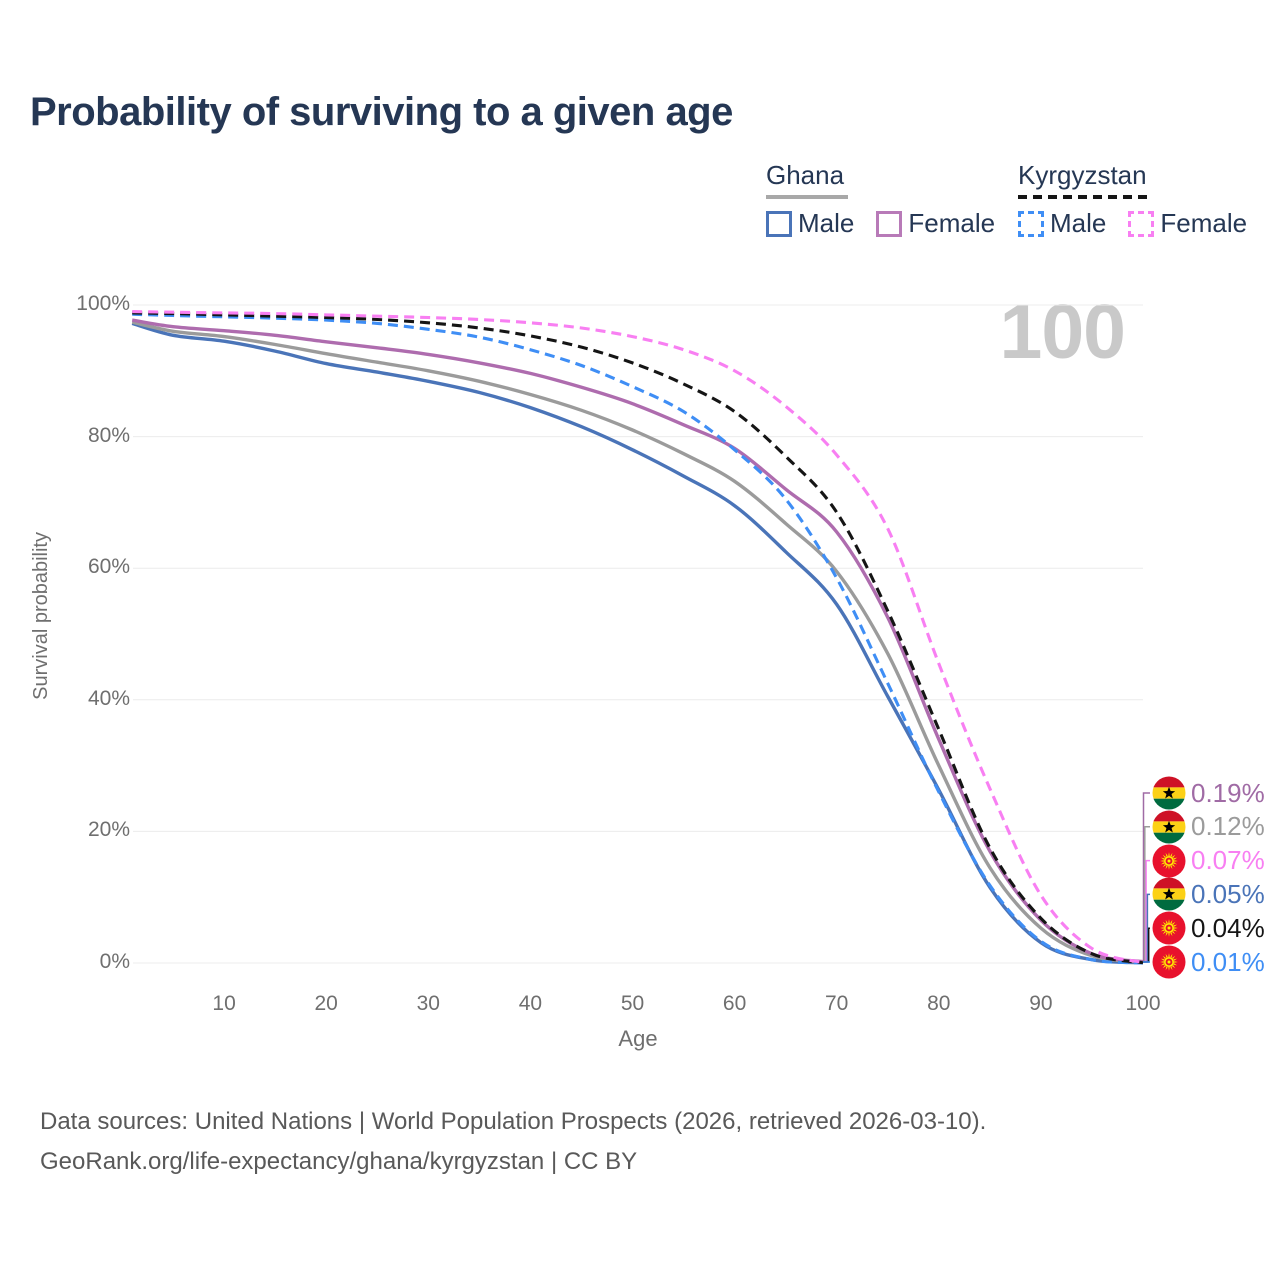 This screenshot has width=1280, height=1280. I want to click on y-tick-label: 100%, so click(103, 303).